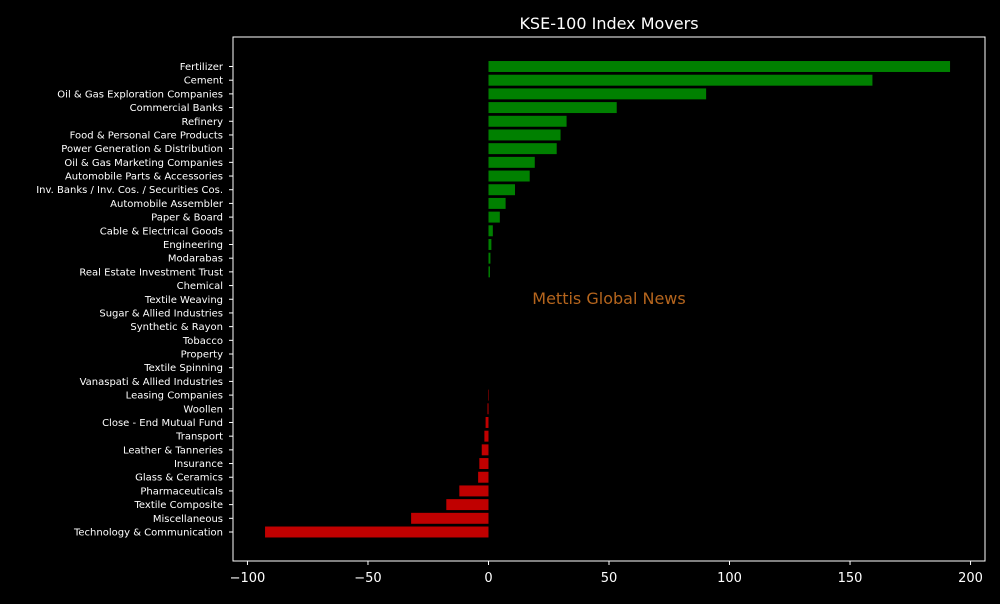  I want to click on category-label: Technology & Communication, so click(148, 533).